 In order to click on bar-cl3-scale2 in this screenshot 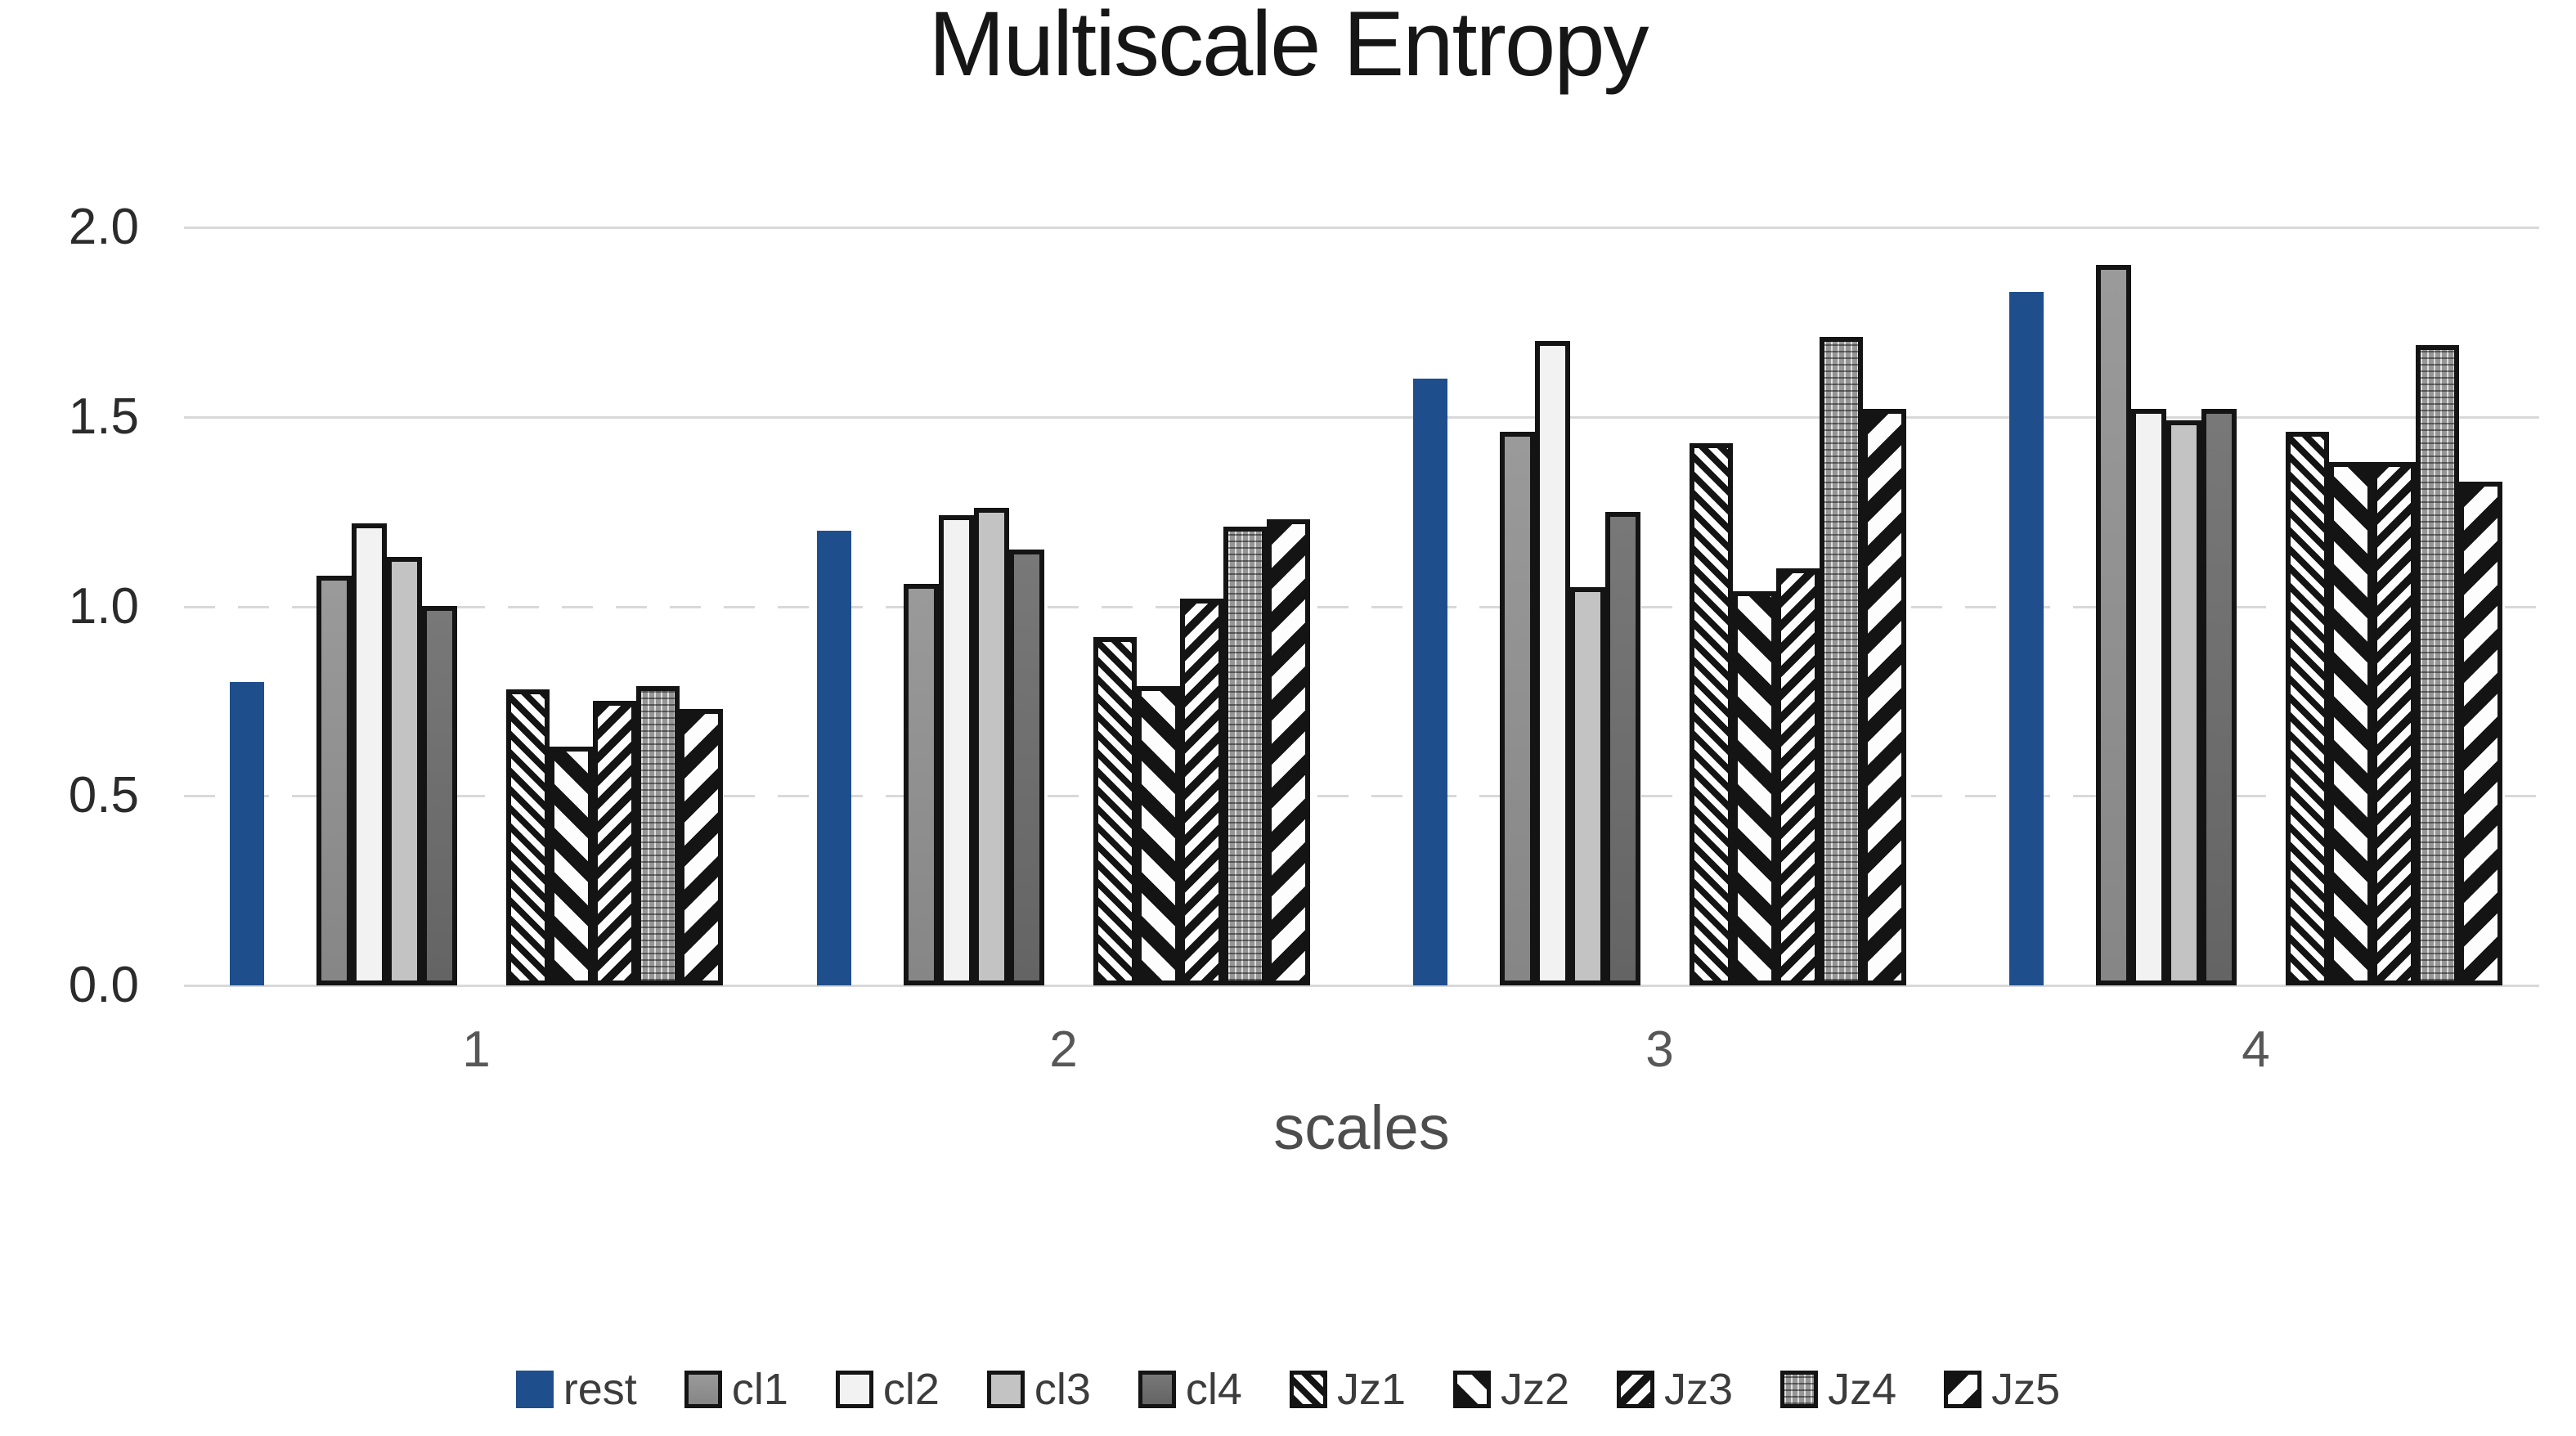, I will do `click(991, 746)`.